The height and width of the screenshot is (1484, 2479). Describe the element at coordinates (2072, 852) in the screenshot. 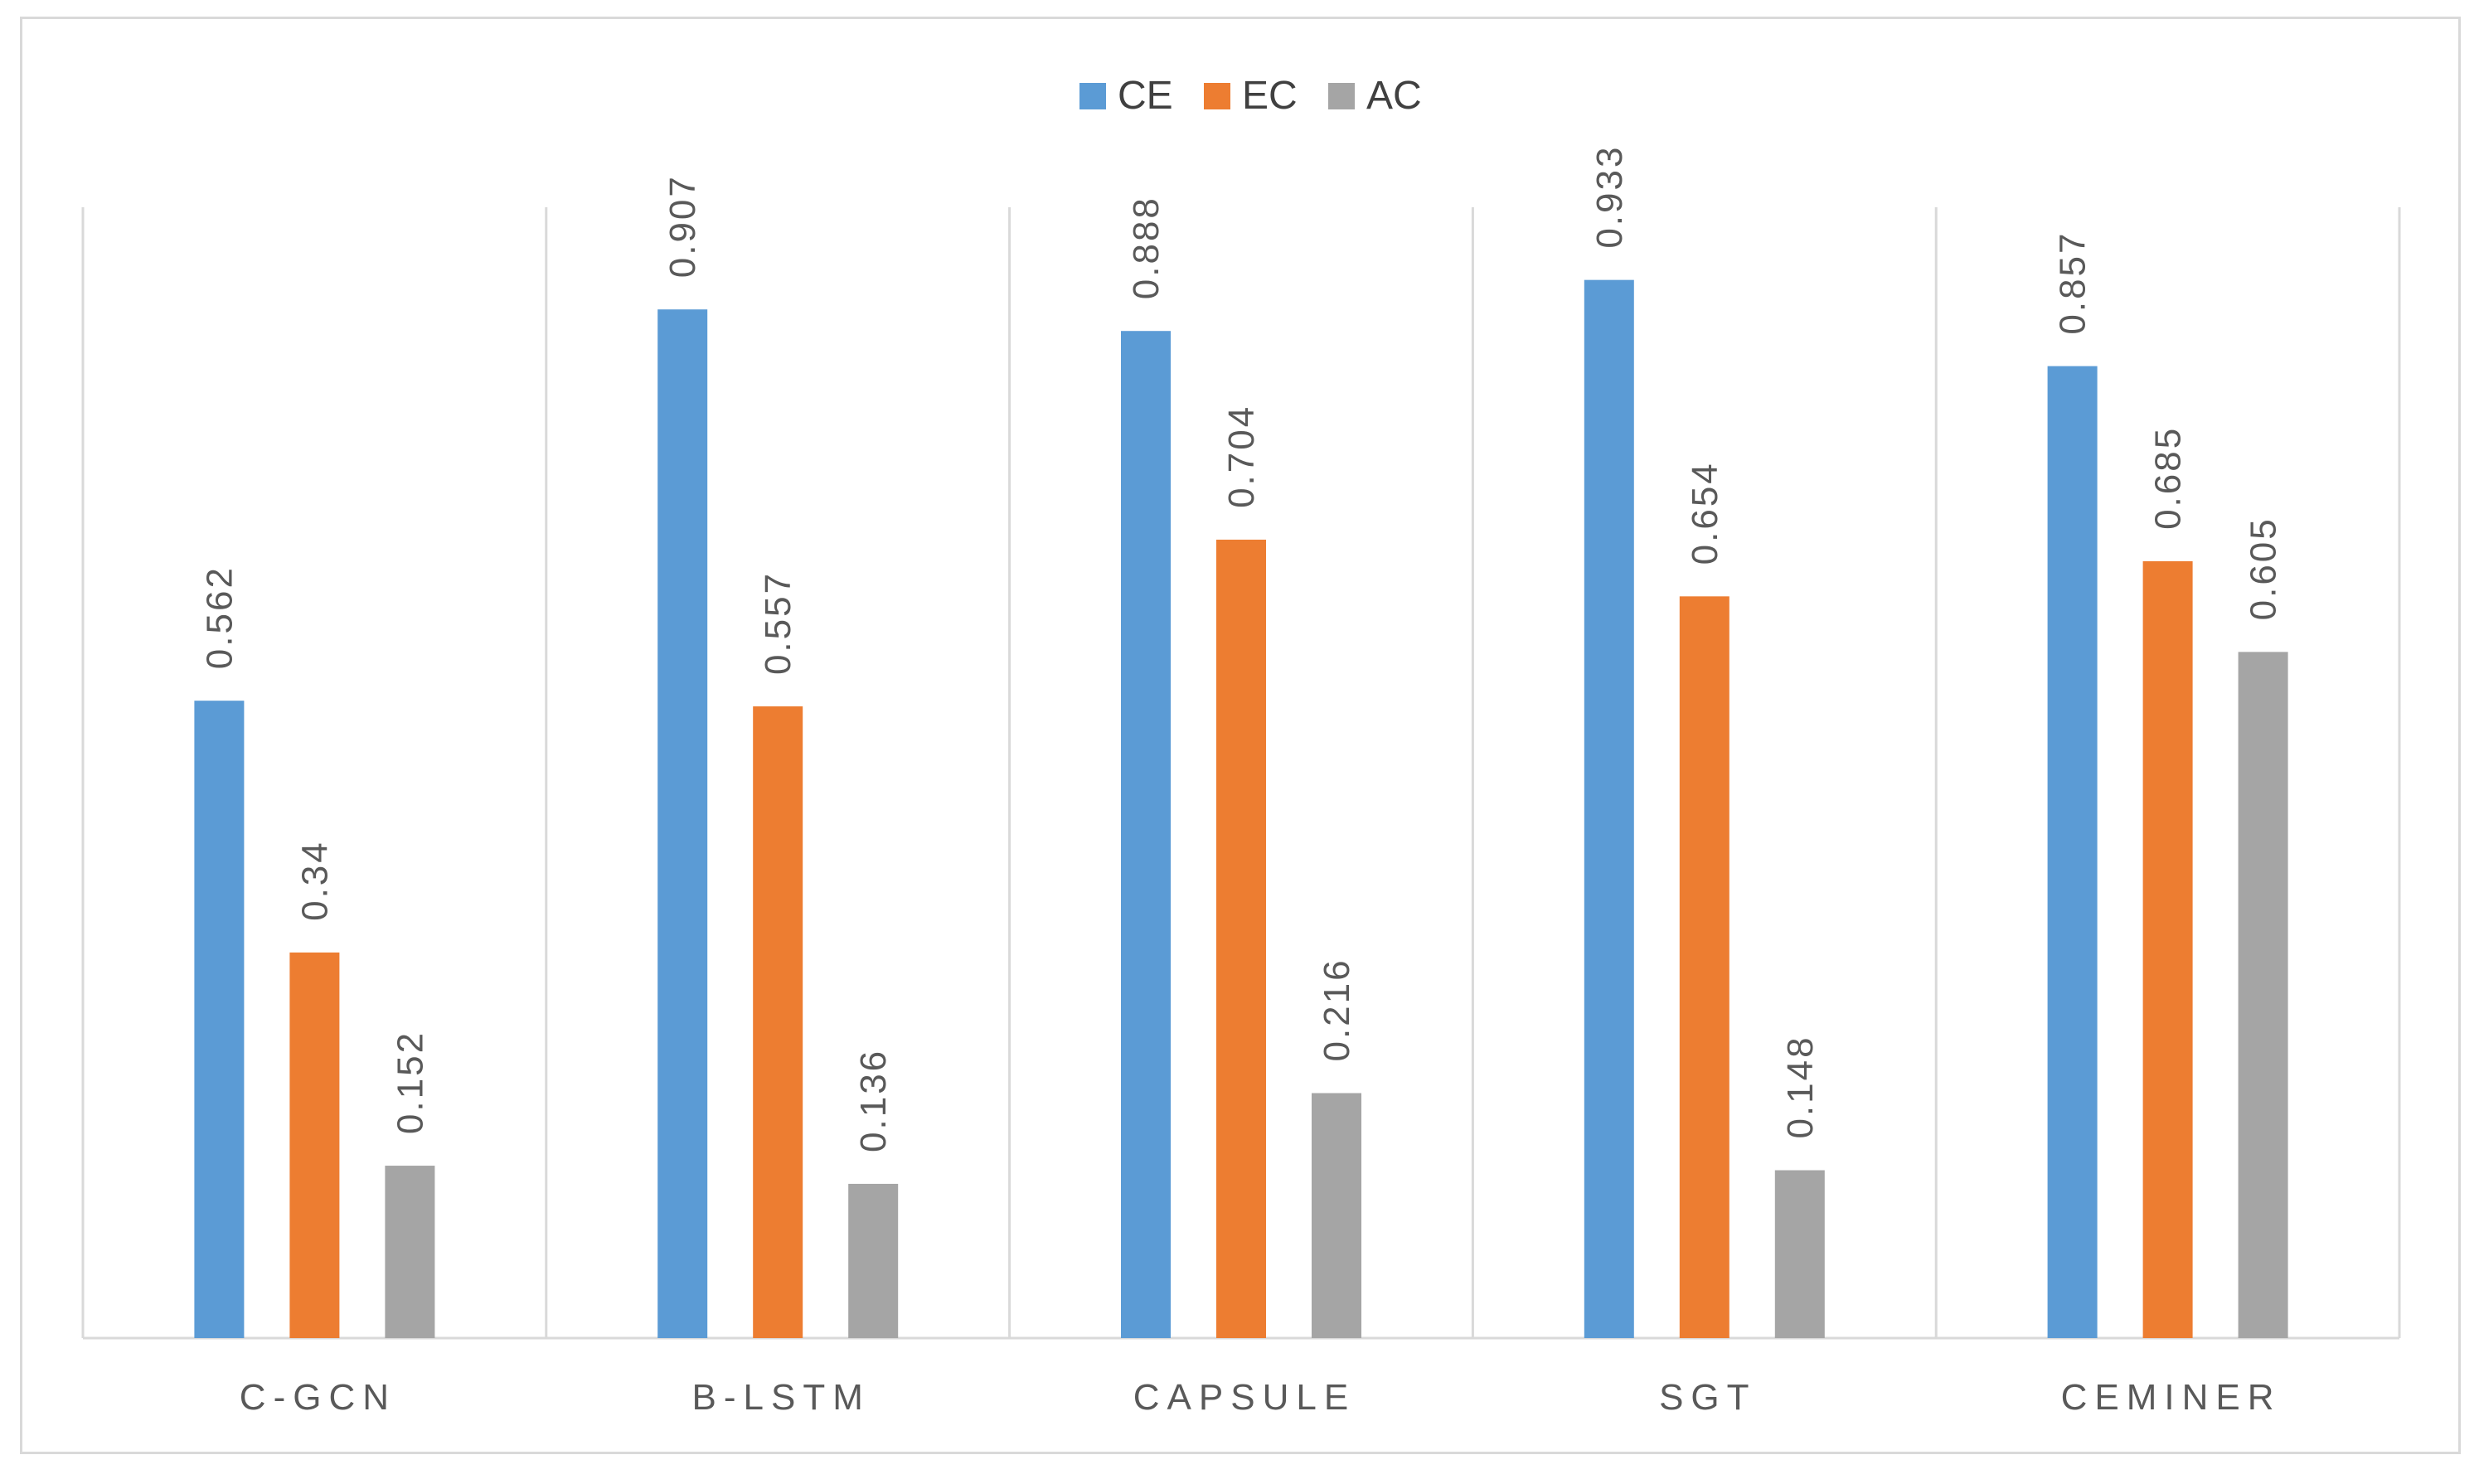

I see `bar-ce-ceminer` at that location.